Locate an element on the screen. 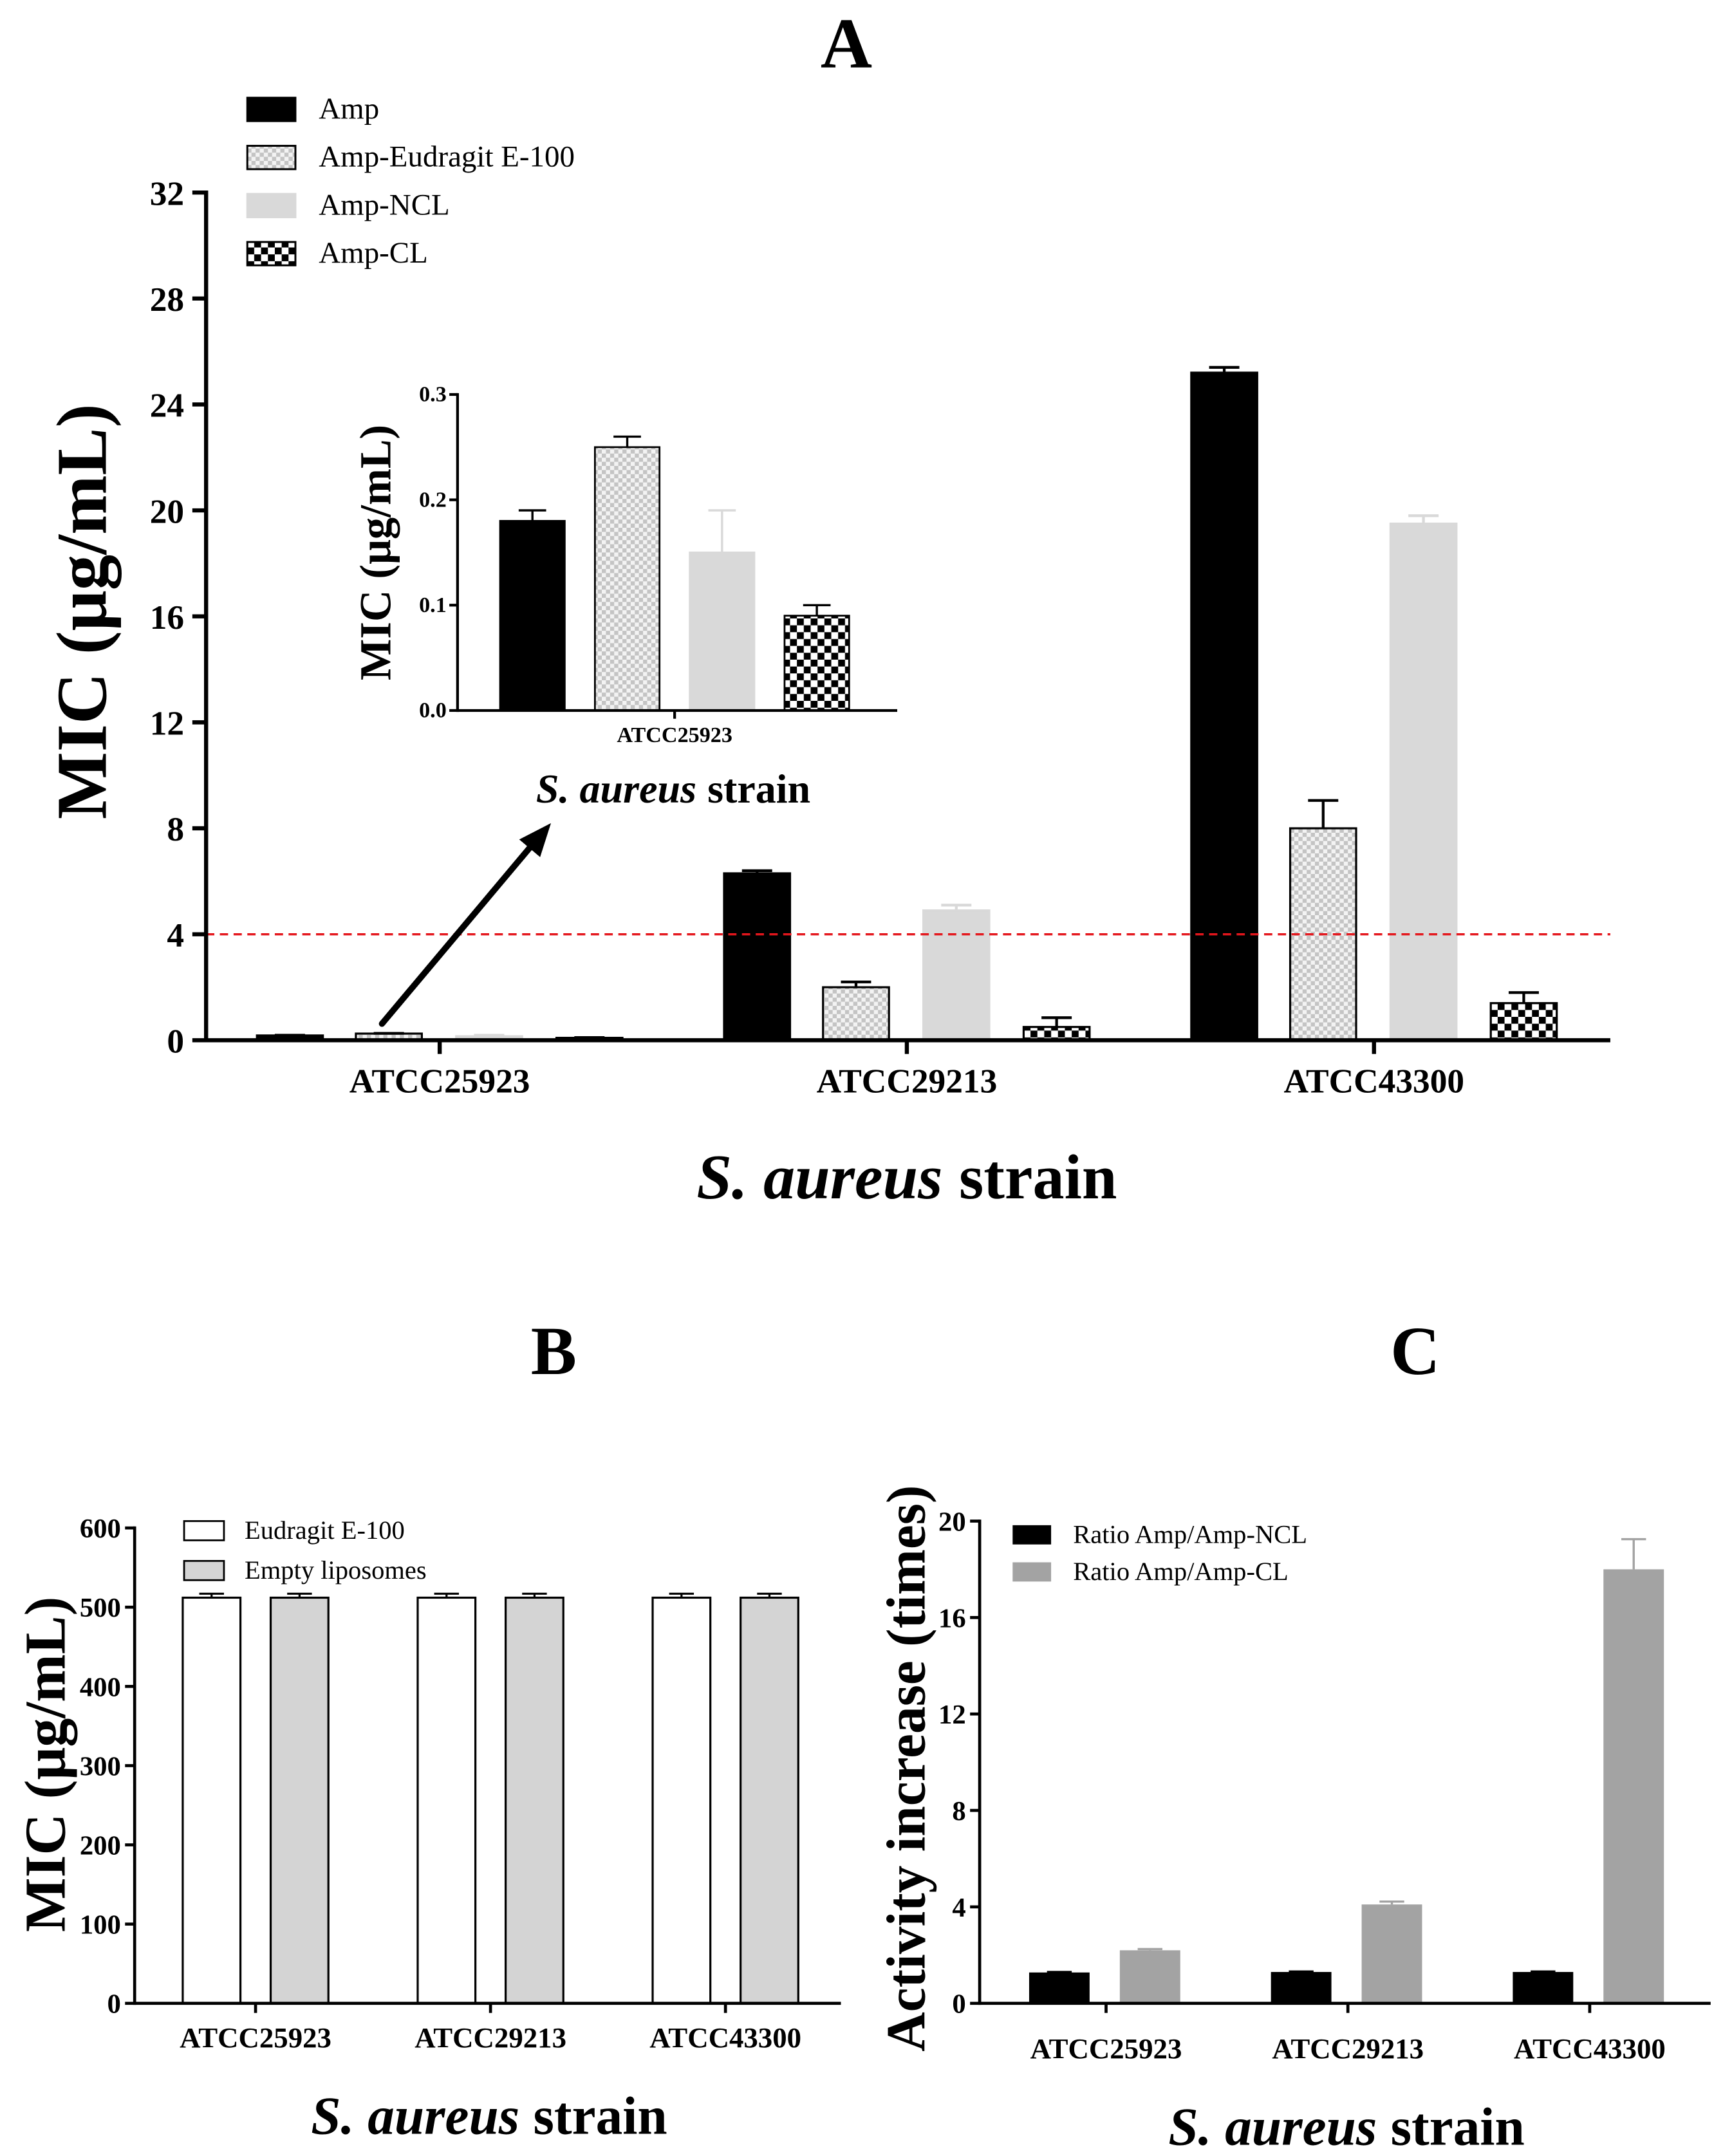  panel-title: C is located at coordinates (1415, 1351).